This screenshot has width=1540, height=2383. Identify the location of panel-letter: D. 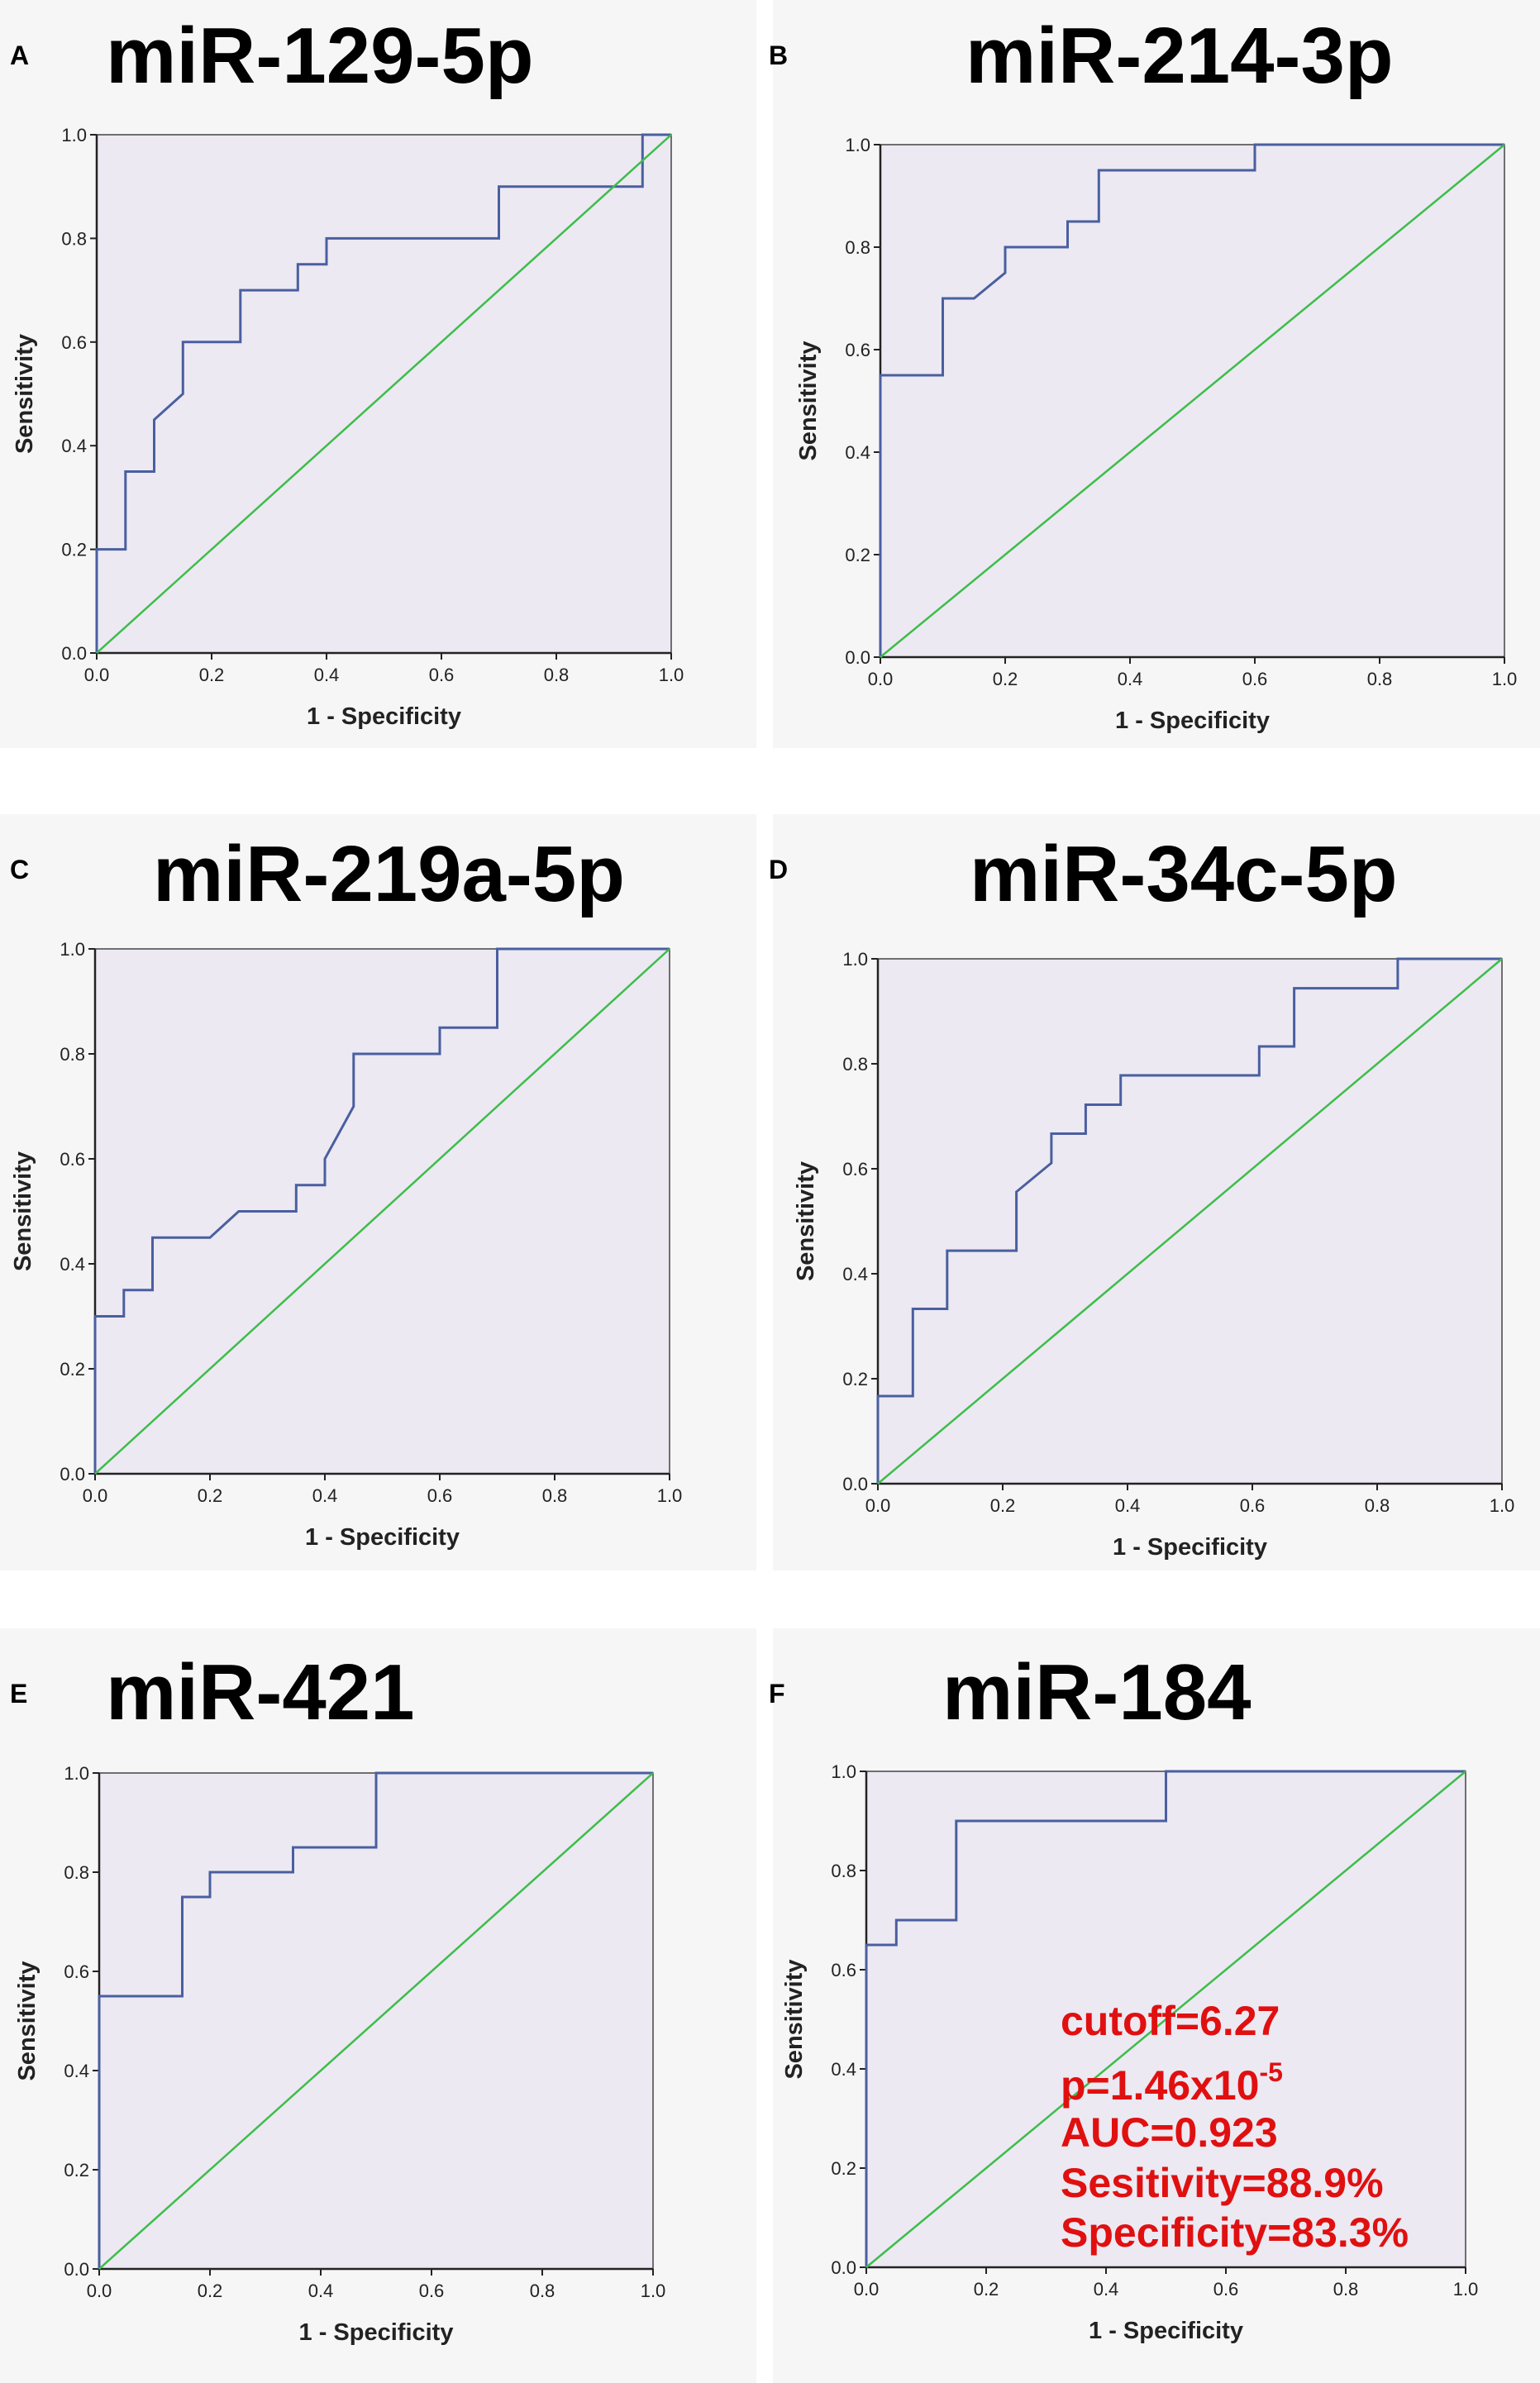
(778, 870).